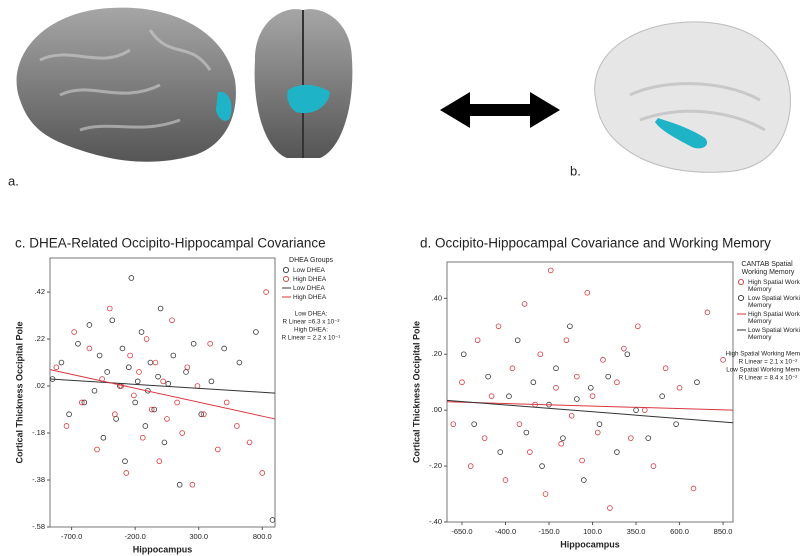 This screenshot has width=800, height=556. What do you see at coordinates (575, 170) in the screenshot?
I see `panel-label: b.` at bounding box center [575, 170].